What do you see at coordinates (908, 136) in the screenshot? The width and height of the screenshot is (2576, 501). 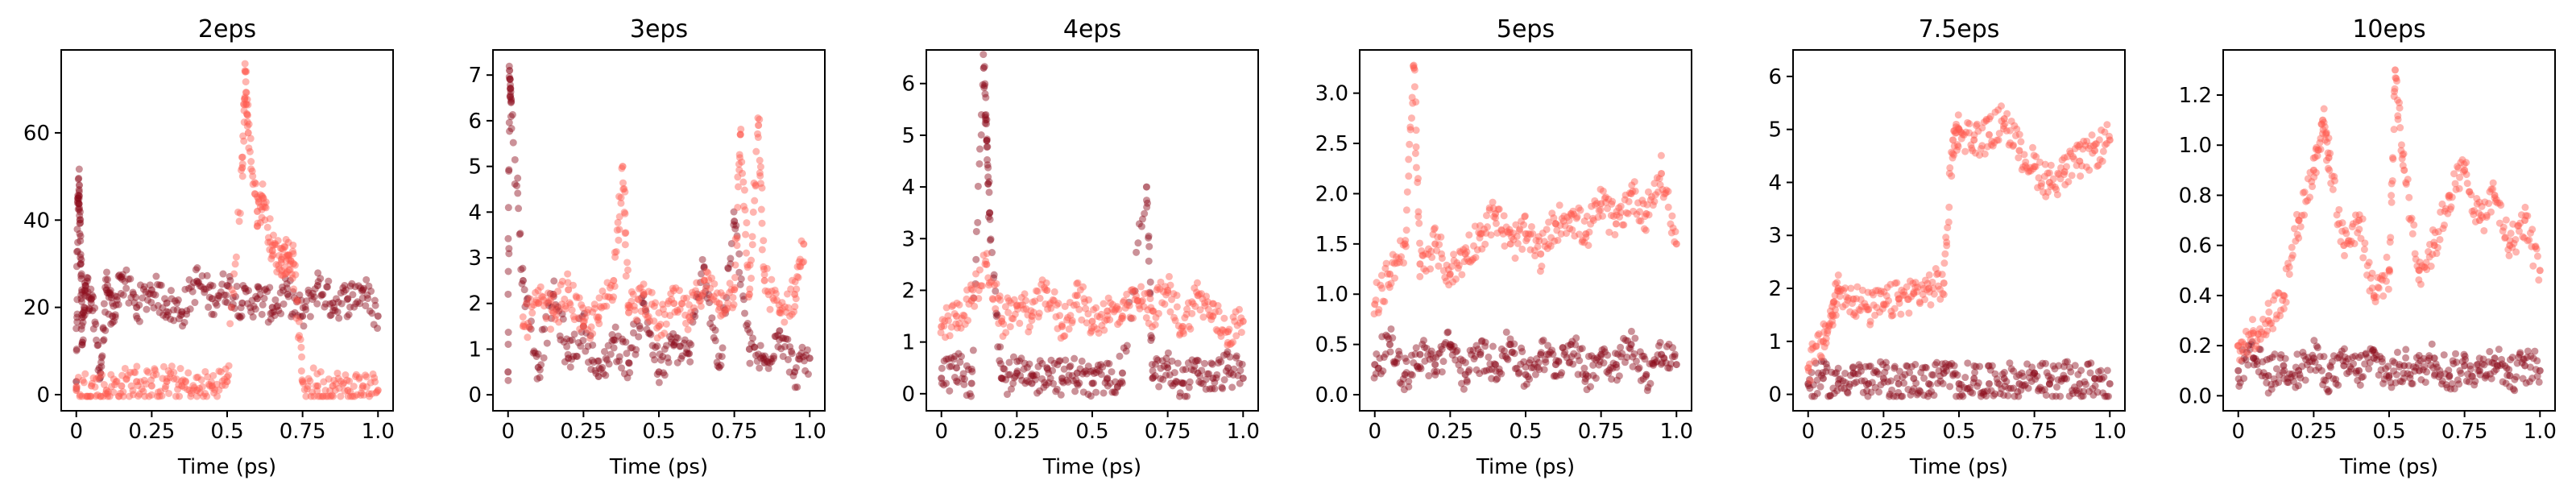 I see `y-tick-label: 5` at bounding box center [908, 136].